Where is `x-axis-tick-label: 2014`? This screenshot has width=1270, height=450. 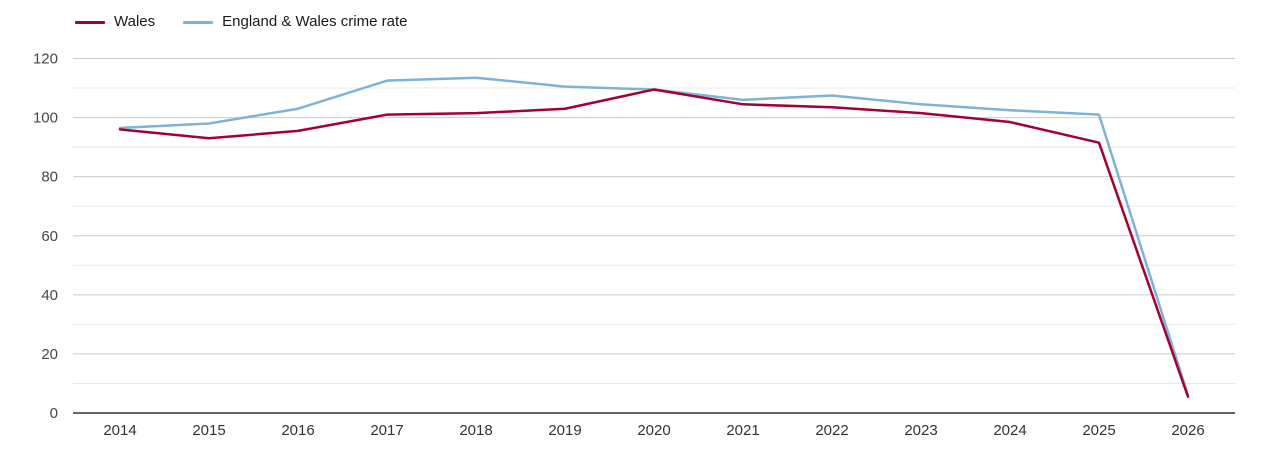
x-axis-tick-label: 2014 is located at coordinates (119, 430).